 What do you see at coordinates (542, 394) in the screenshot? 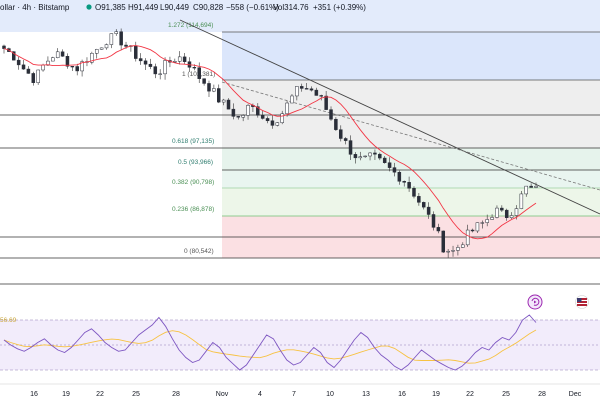
I see `time-tick-label: 28` at bounding box center [542, 394].